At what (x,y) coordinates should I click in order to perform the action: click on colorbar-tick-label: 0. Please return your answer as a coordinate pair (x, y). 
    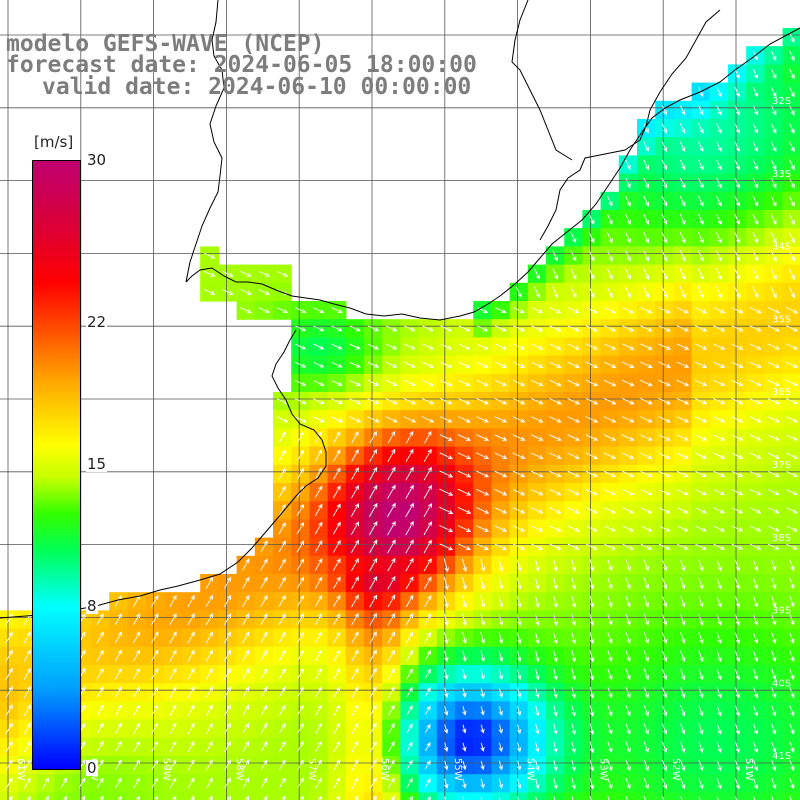
    Looking at the image, I should click on (92, 768).